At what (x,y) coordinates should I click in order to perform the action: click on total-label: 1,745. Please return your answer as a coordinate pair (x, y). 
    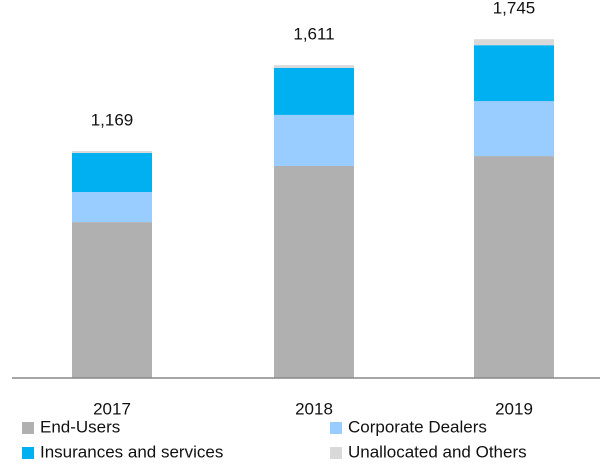
    Looking at the image, I should click on (514, 9).